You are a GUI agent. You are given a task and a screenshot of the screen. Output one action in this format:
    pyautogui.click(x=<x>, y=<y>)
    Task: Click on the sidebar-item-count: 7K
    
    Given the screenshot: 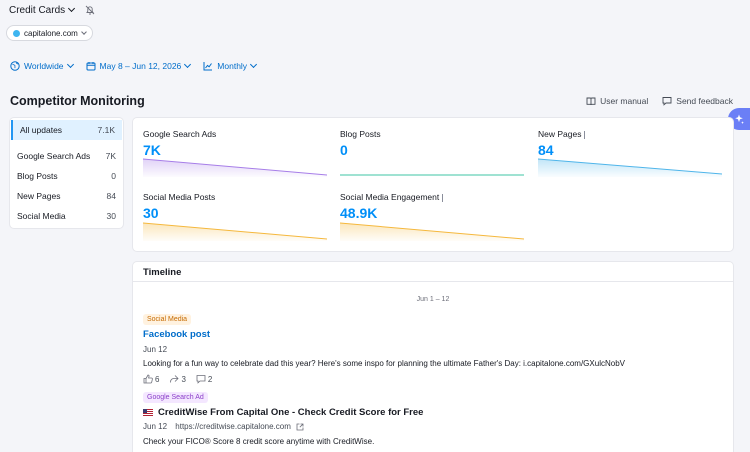 What is the action you would take?
    pyautogui.click(x=110, y=156)
    